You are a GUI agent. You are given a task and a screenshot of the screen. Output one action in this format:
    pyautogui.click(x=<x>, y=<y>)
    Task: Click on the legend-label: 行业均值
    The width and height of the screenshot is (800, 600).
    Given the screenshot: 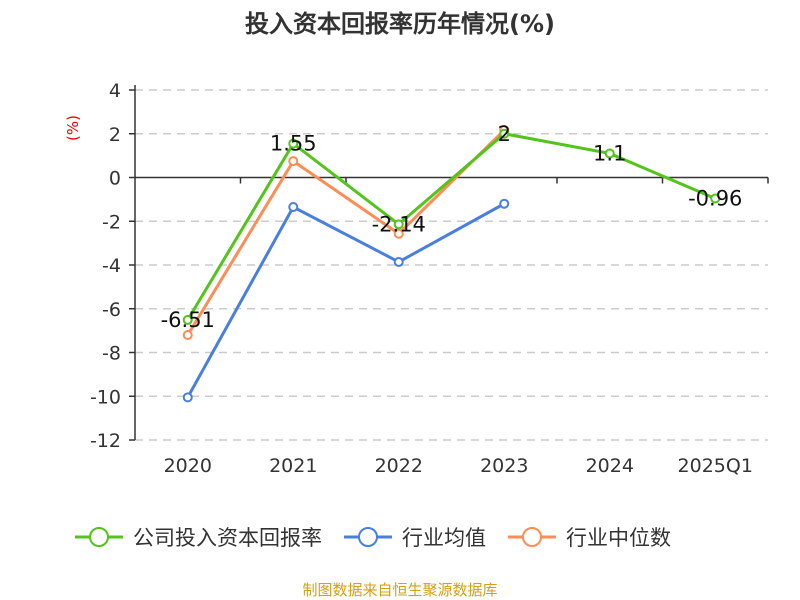 What is the action you would take?
    pyautogui.click(x=444, y=538)
    